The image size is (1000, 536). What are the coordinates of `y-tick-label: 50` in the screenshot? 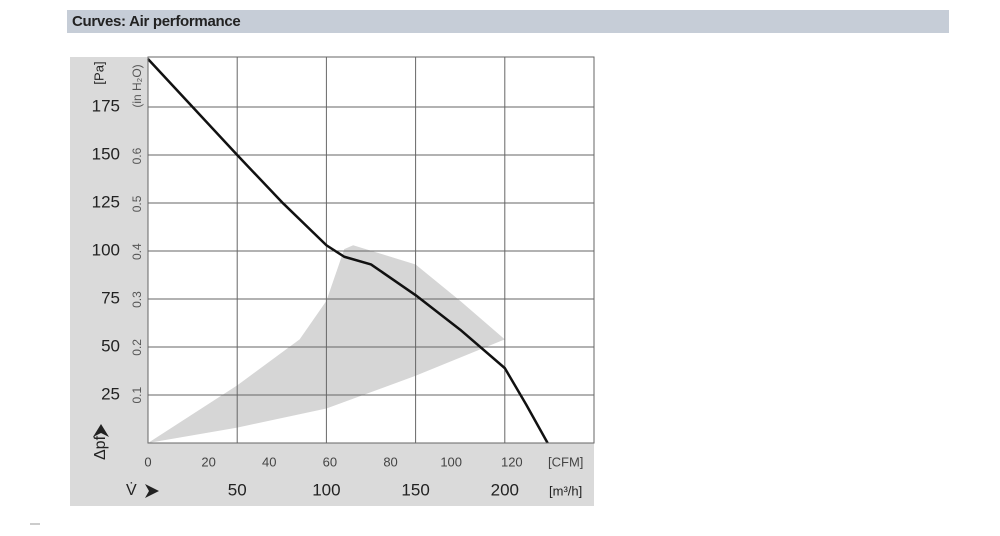 It's located at (110, 345).